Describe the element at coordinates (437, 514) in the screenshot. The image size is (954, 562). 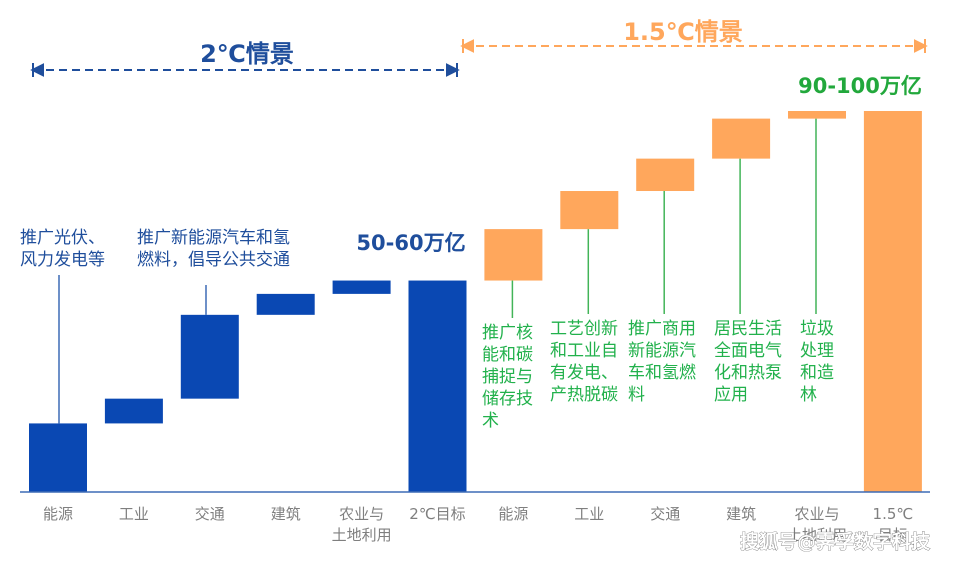
I see `x-tick-label: 2℃目标` at that location.